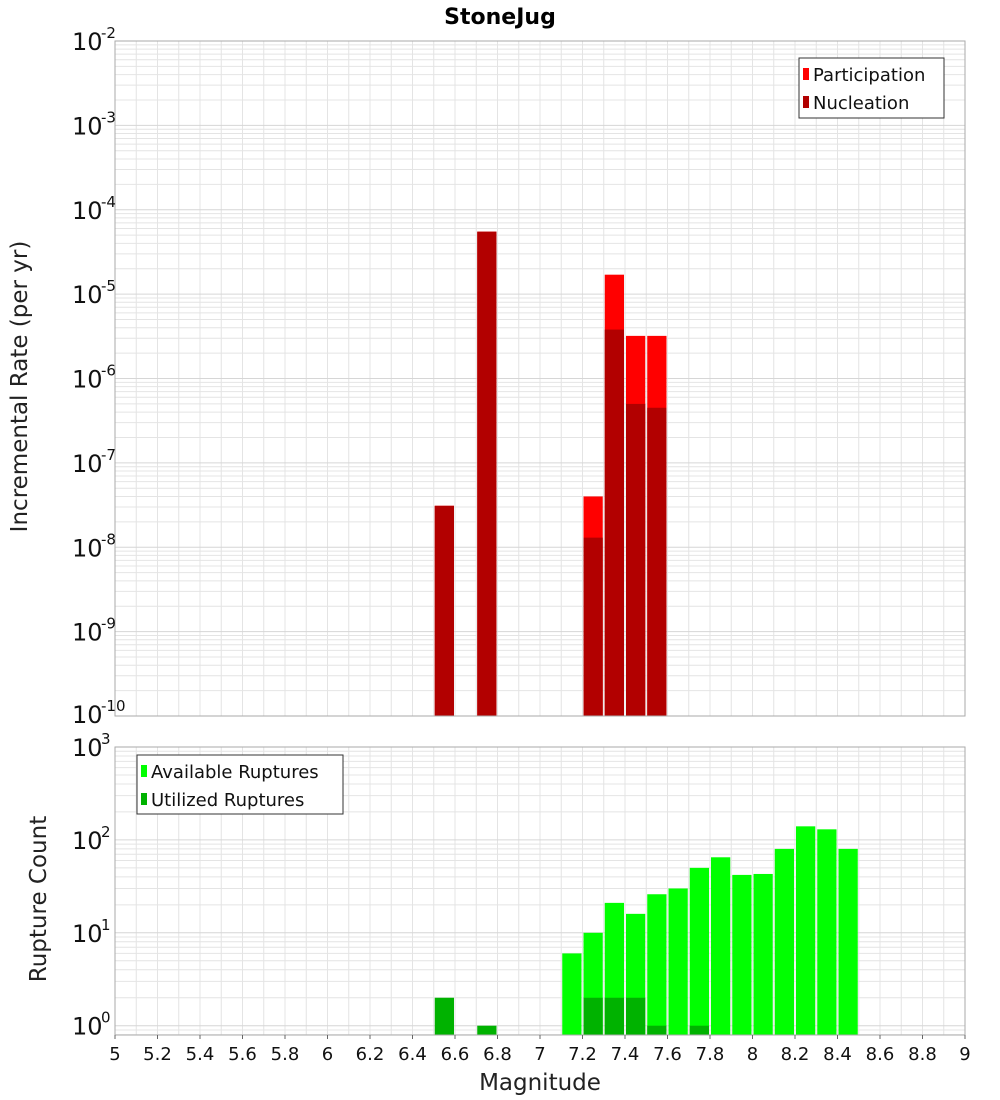  What do you see at coordinates (20, 387) in the screenshot?
I see `rate-y-axis-label: Incremental Rate (per yr)` at bounding box center [20, 387].